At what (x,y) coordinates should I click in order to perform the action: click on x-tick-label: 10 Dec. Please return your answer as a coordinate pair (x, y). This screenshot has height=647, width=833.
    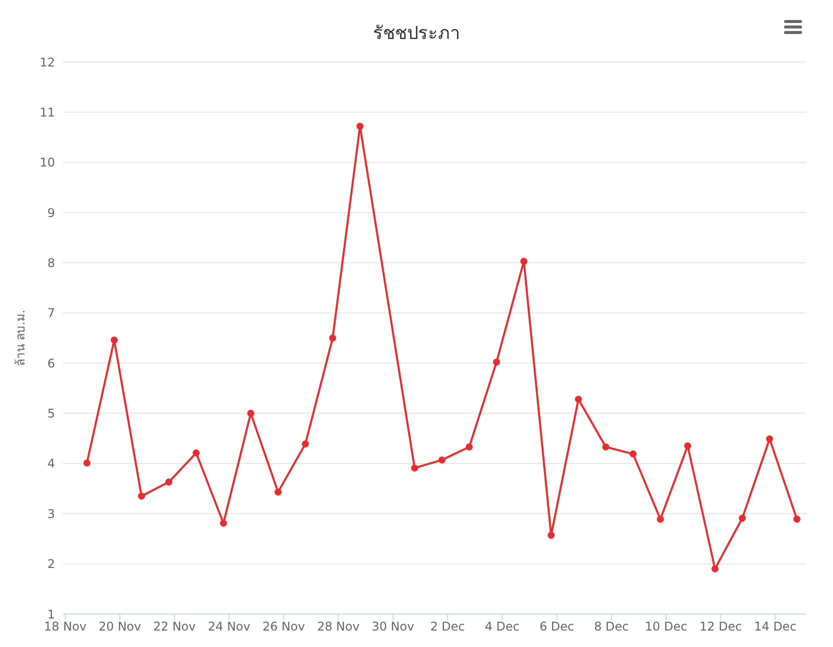
    Looking at the image, I should click on (666, 627).